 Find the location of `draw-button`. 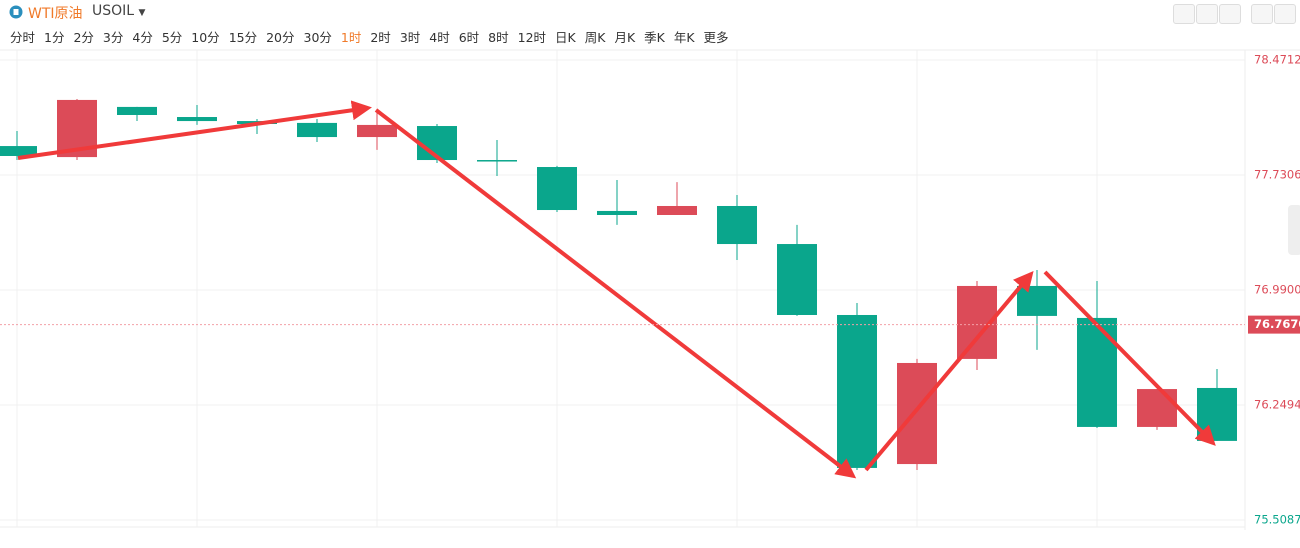

draw-button is located at coordinates (1207, 14).